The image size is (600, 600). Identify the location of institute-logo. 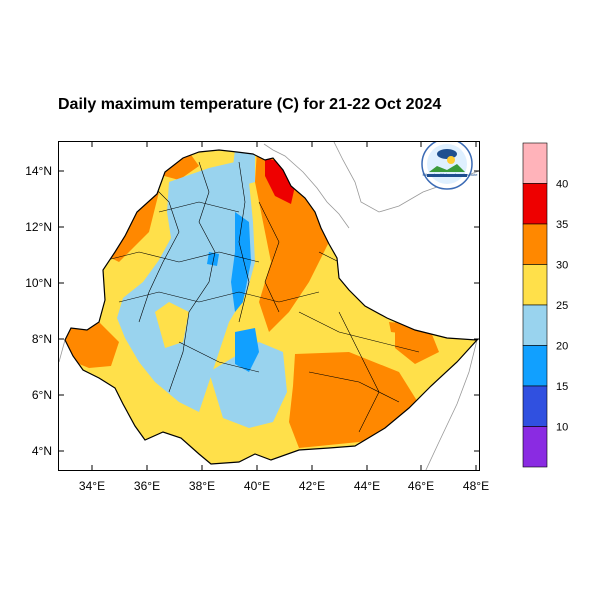
(447, 166).